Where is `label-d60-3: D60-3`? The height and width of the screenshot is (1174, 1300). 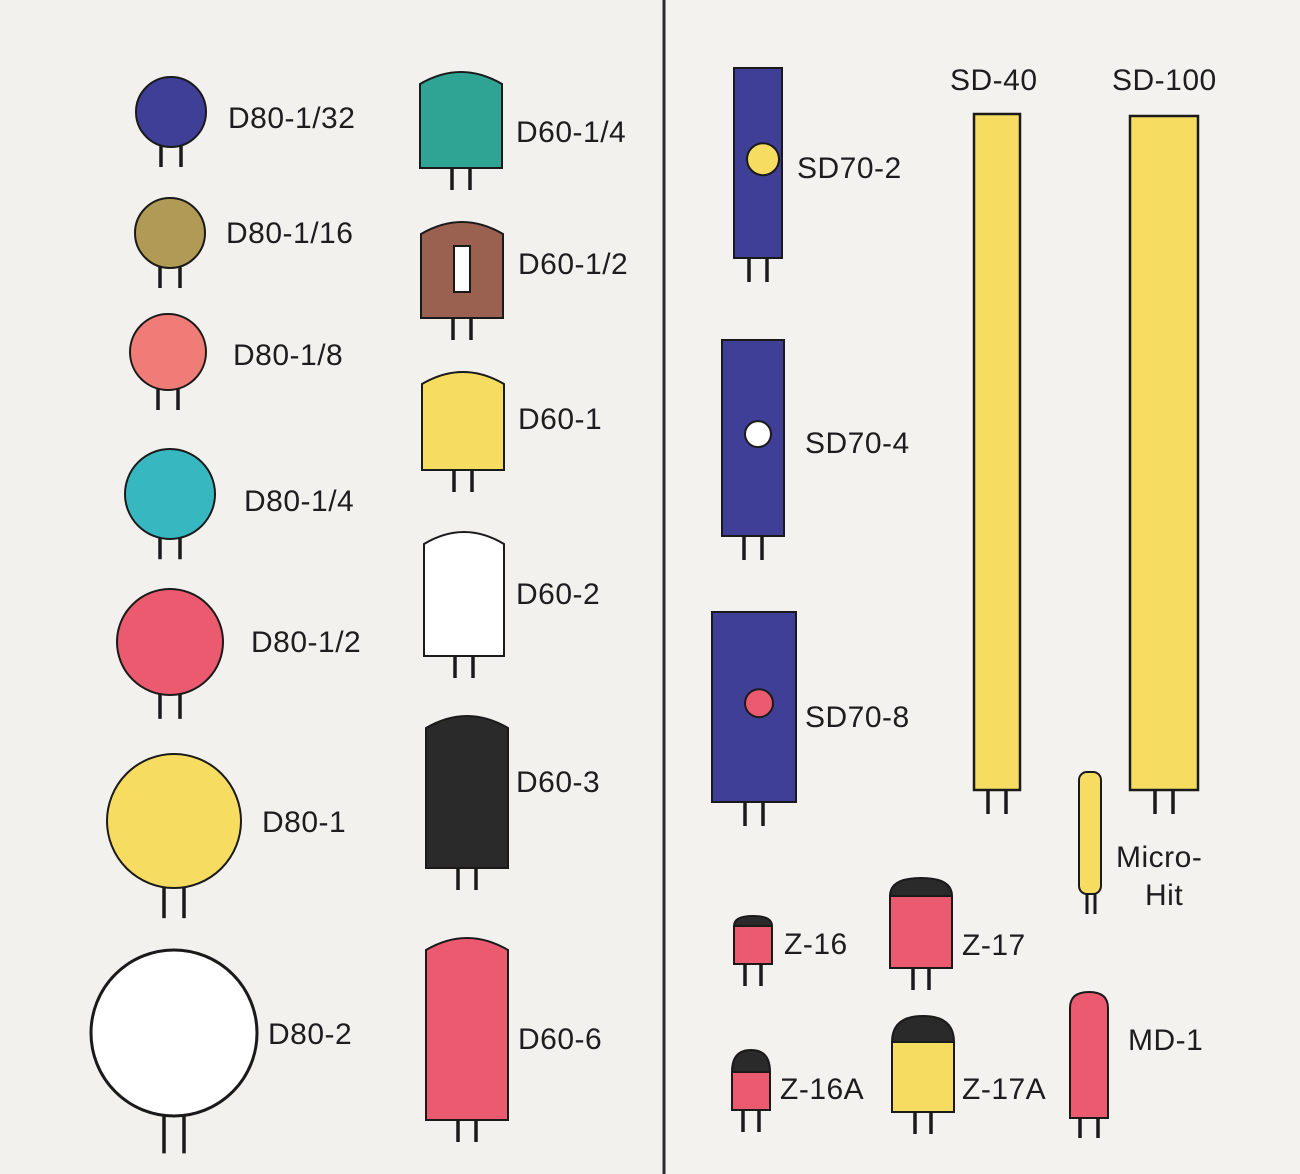 label-d60-3: D60-3 is located at coordinates (558, 782).